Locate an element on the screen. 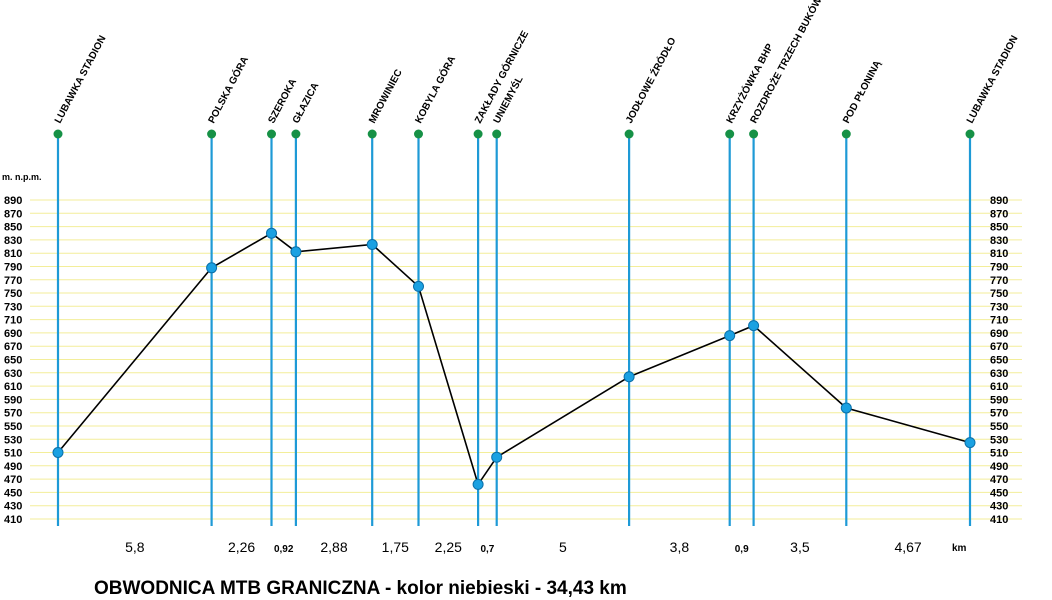 Image resolution: width=1052 pixels, height=600 pixels. y-tick-right: 870 is located at coordinates (999, 214).